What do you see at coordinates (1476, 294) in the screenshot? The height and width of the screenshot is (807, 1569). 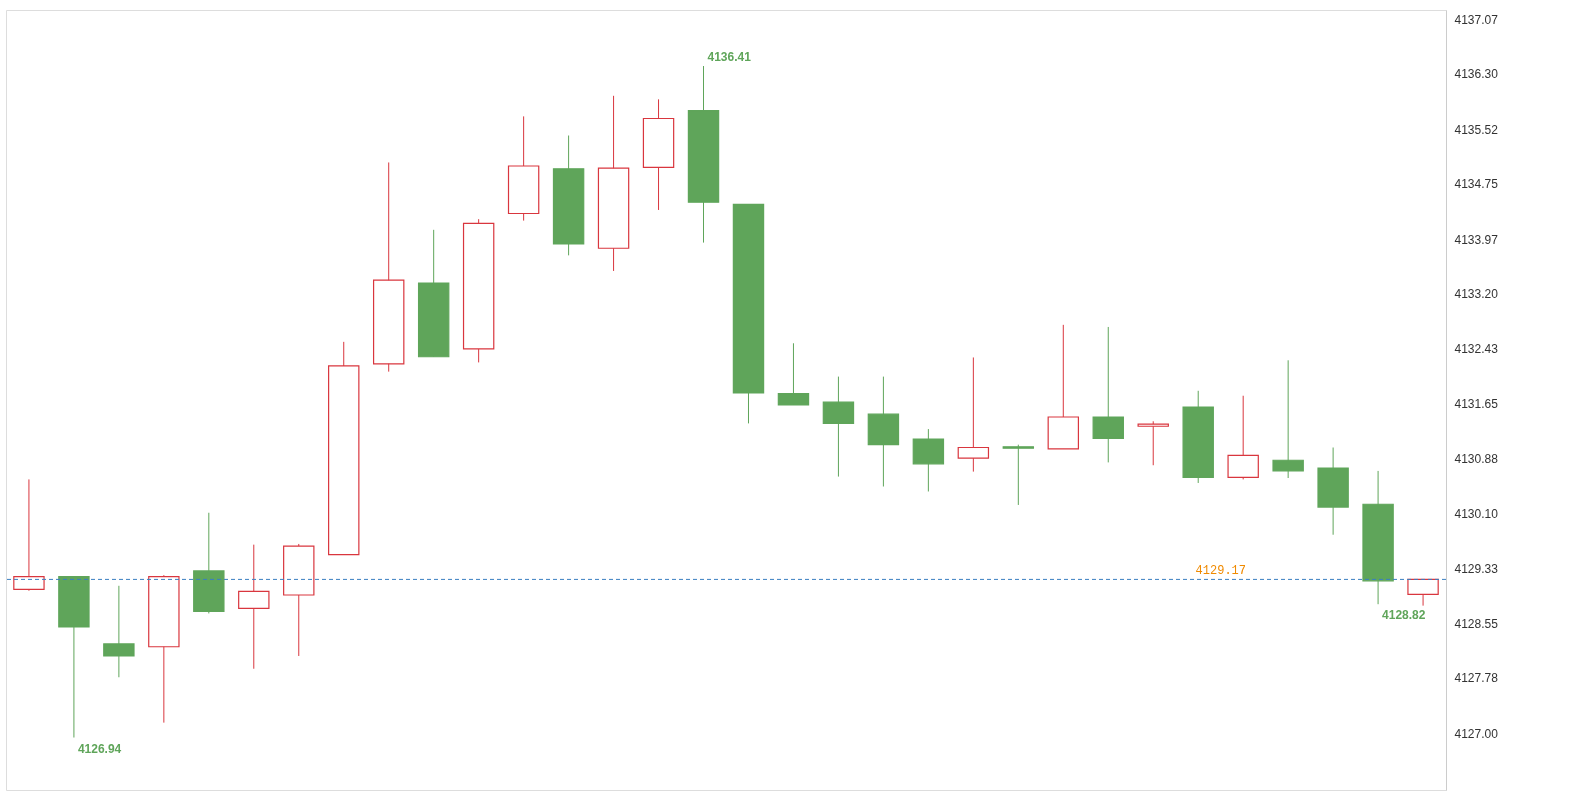 I see `y-tick-label: 4133.20` at bounding box center [1476, 294].